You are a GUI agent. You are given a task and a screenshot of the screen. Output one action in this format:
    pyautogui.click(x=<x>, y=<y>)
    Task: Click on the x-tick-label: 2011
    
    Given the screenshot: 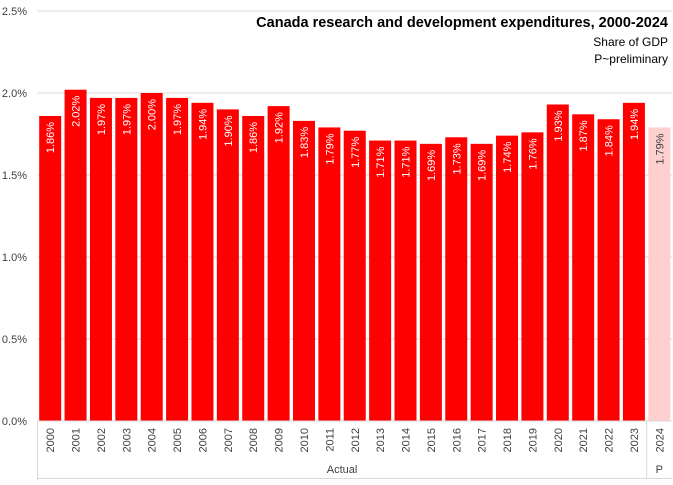 What is the action you would take?
    pyautogui.click(x=330, y=440)
    